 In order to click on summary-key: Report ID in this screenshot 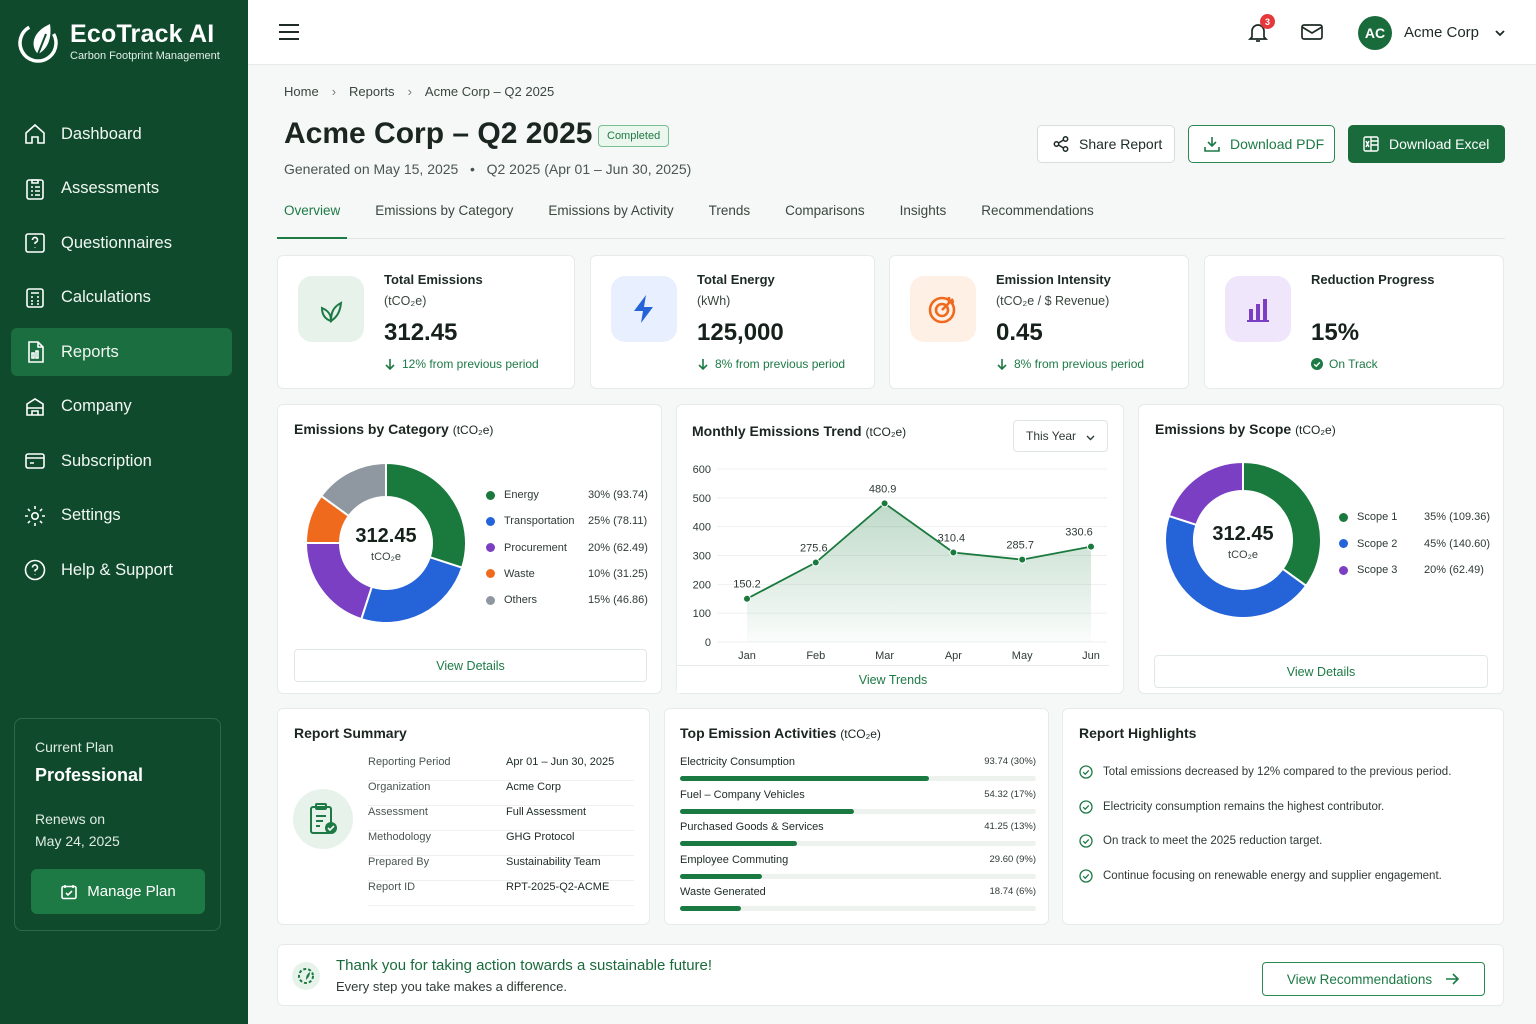, I will do `click(392, 887)`.